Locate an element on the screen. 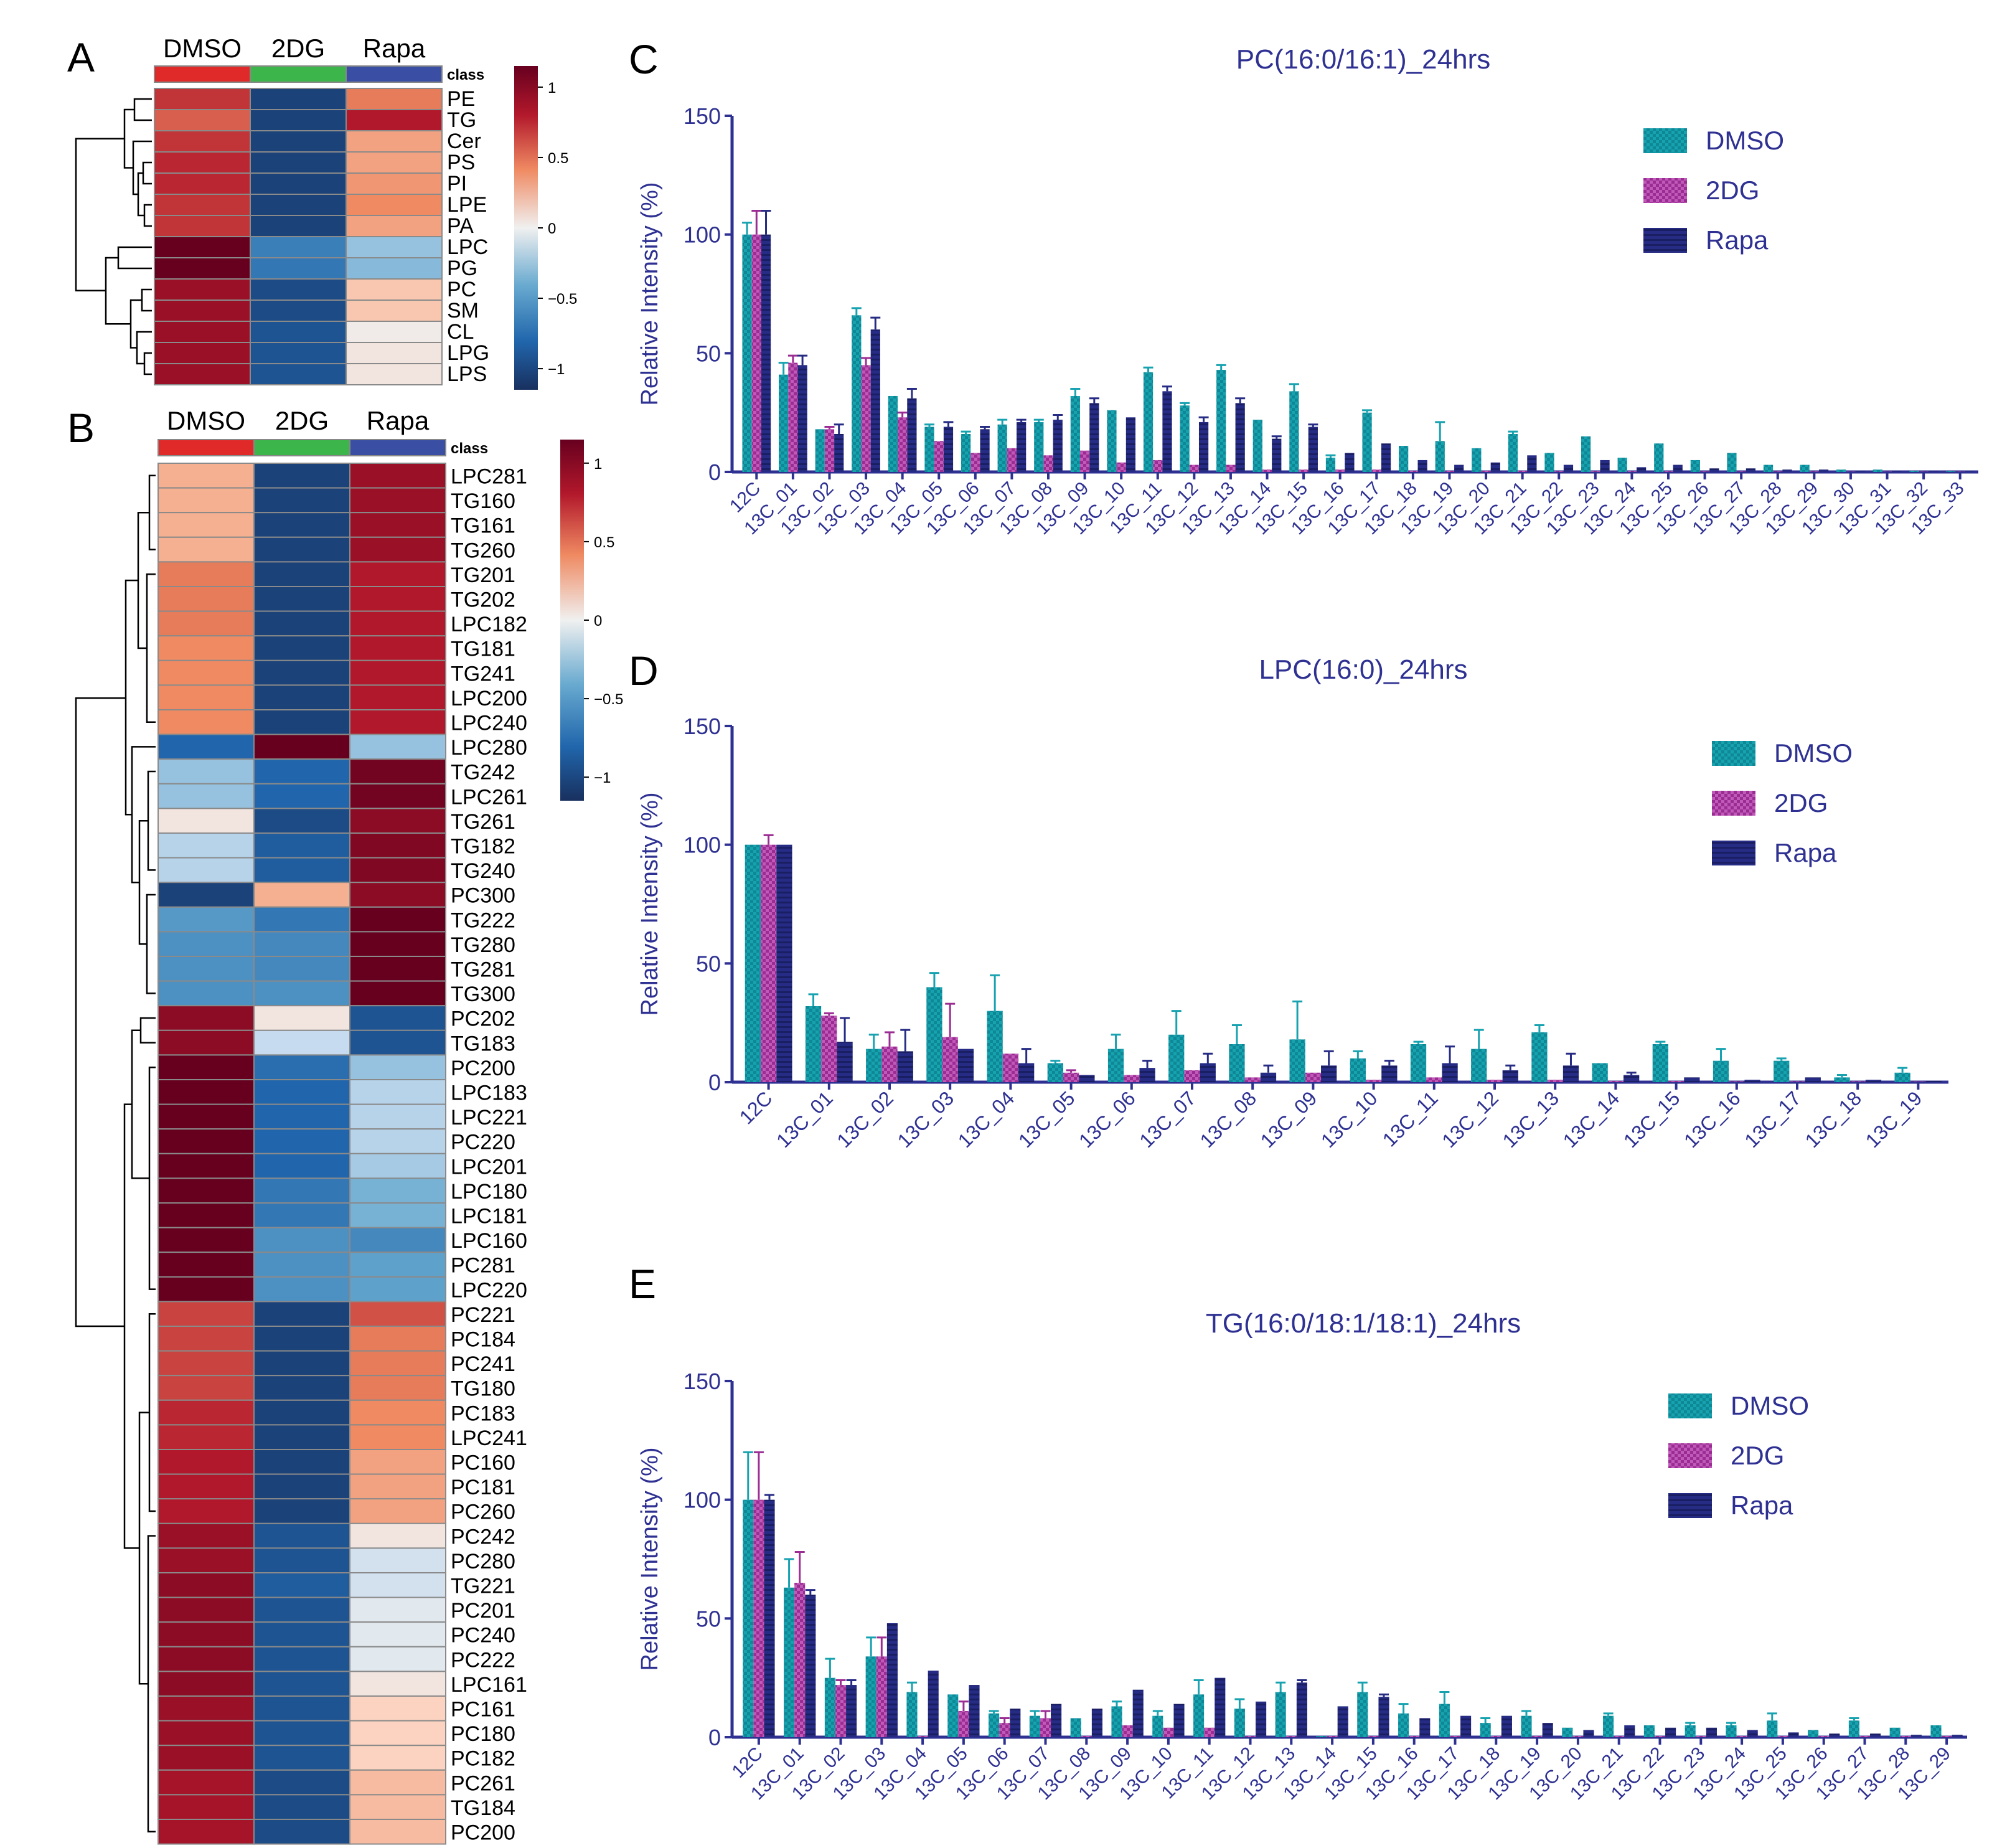 The height and width of the screenshot is (1848, 1997). row-label: PC281 is located at coordinates (483, 1266).